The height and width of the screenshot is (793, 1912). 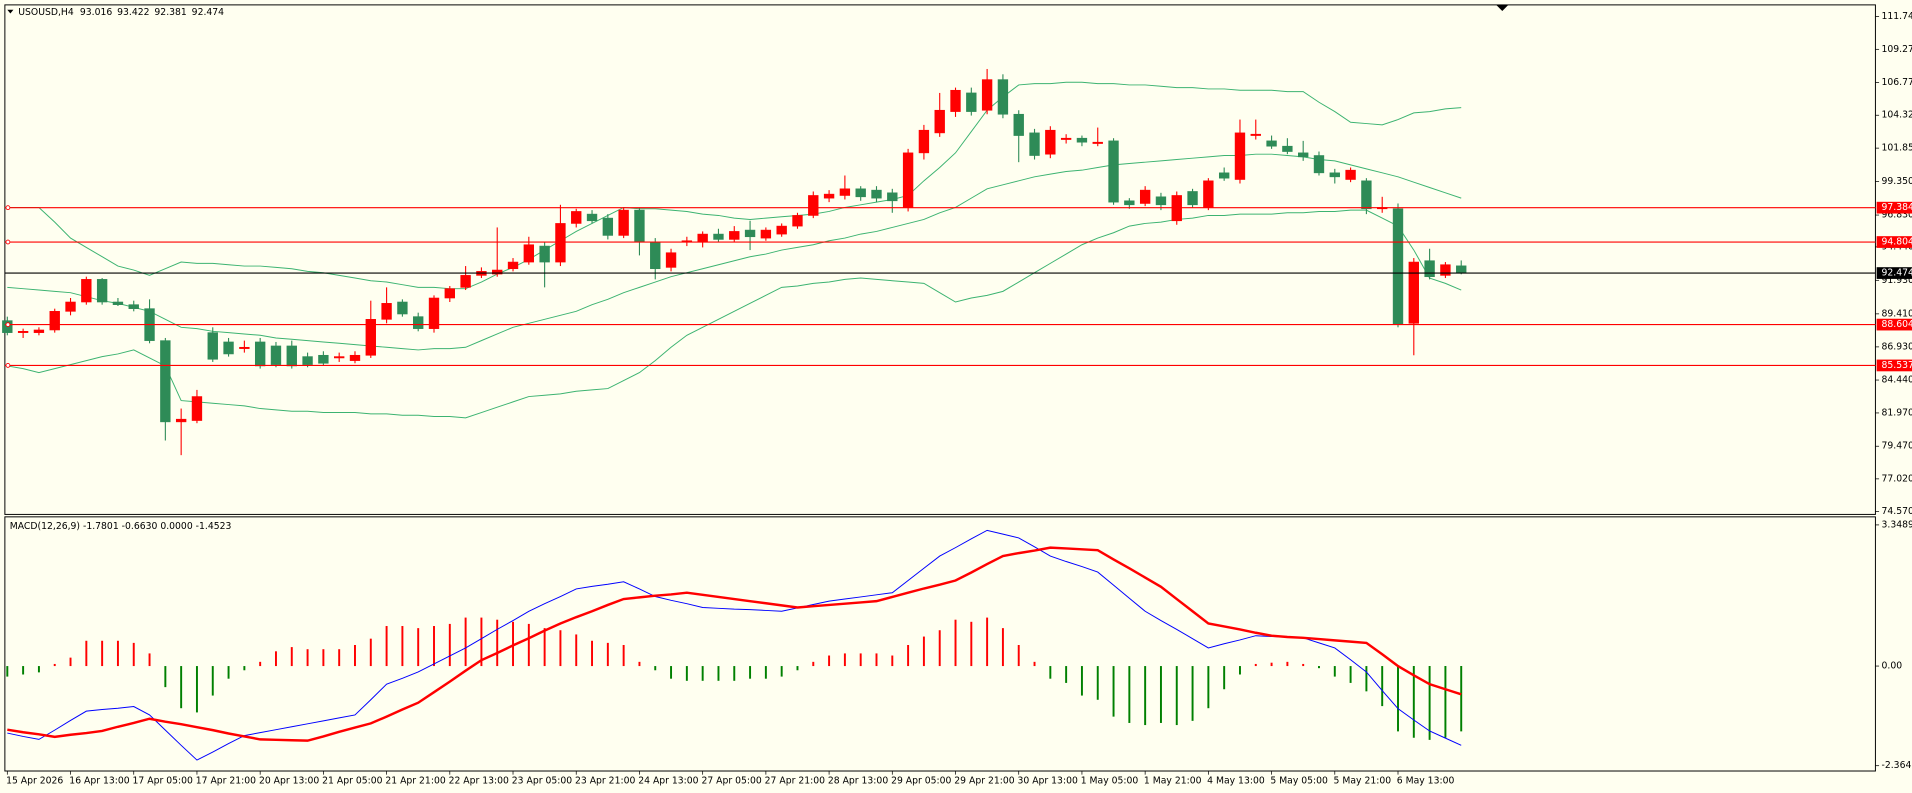 What do you see at coordinates (352, 780) in the screenshot?
I see `x-tick-label: 21 Apr 05:00` at bounding box center [352, 780].